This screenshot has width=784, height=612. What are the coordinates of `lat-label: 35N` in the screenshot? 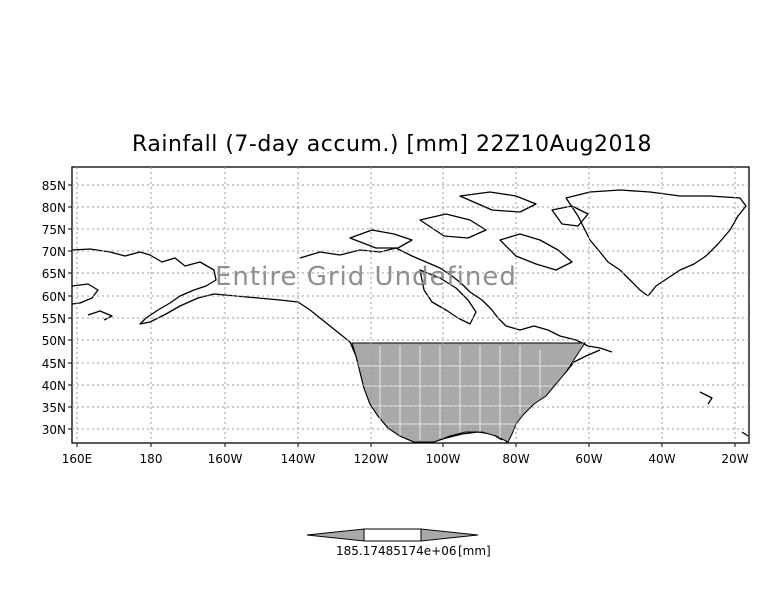 It's located at (54, 408).